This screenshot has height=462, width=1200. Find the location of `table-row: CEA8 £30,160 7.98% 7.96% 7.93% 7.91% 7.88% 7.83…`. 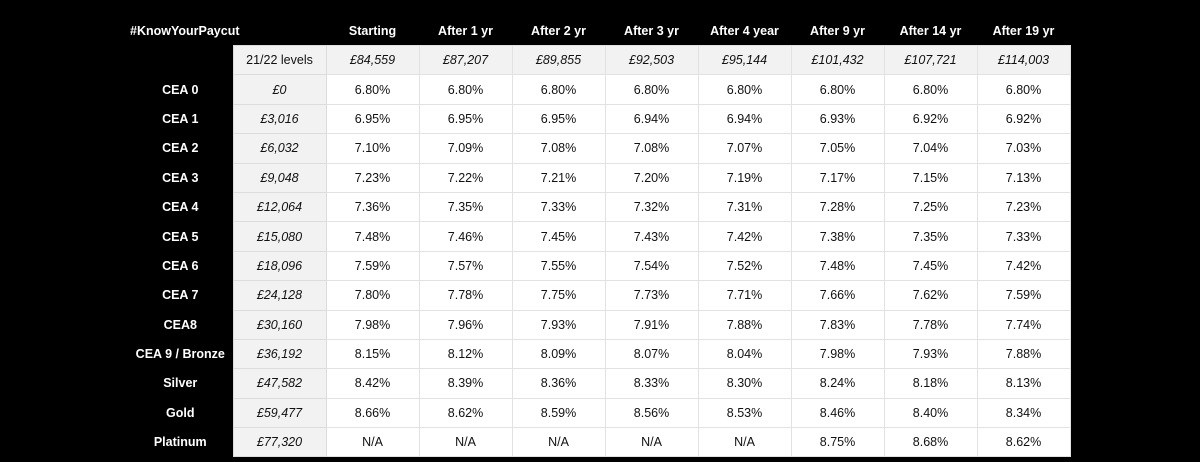

table-row: CEA8 £30,160 7.98% 7.96% 7.93% 7.91% 7.88% 7.83… is located at coordinates (599, 324).